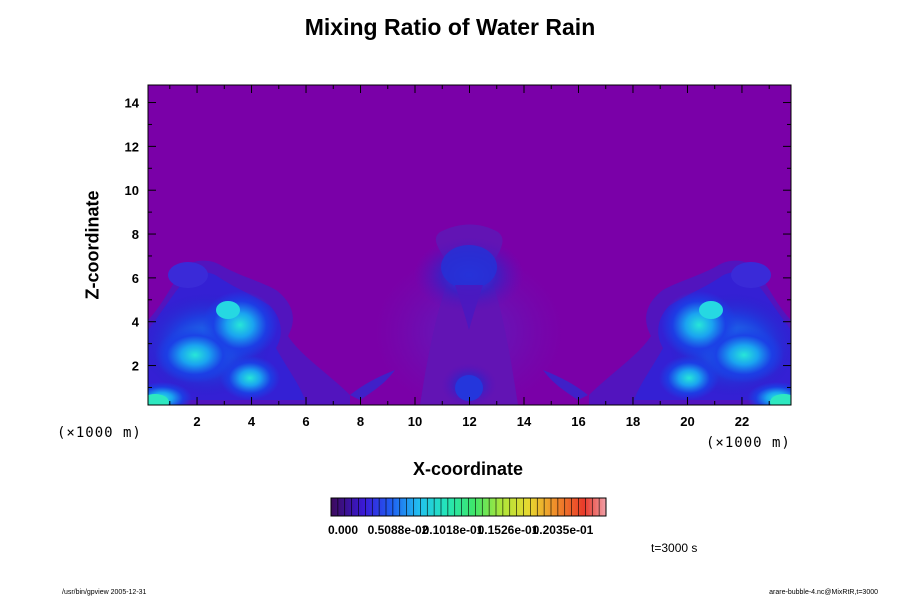  I want to click on x-tick-label: 6, so click(305, 421).